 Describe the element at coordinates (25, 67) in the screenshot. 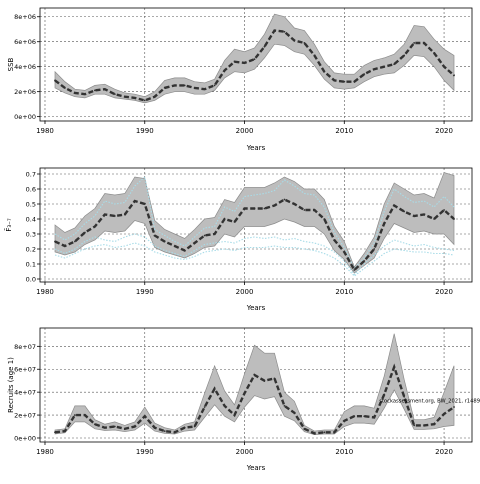

I see `y-tick-label: 4e+06` at that location.